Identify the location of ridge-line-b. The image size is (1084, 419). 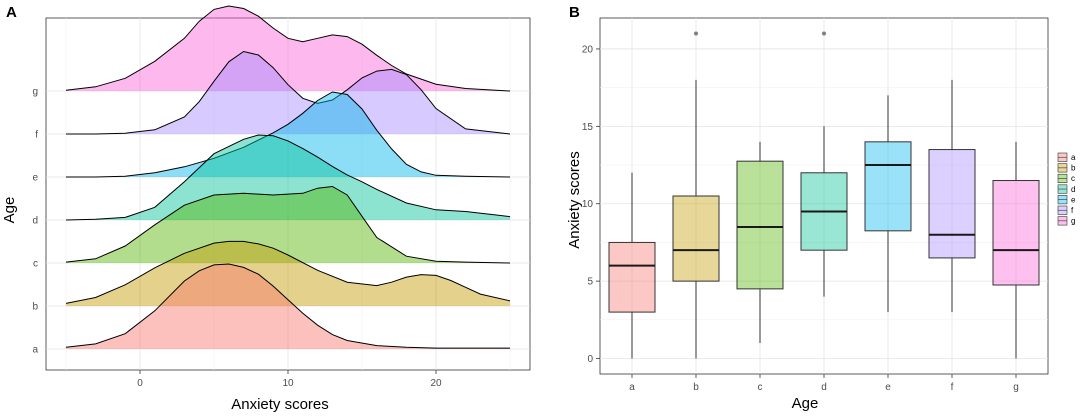
(288, 272).